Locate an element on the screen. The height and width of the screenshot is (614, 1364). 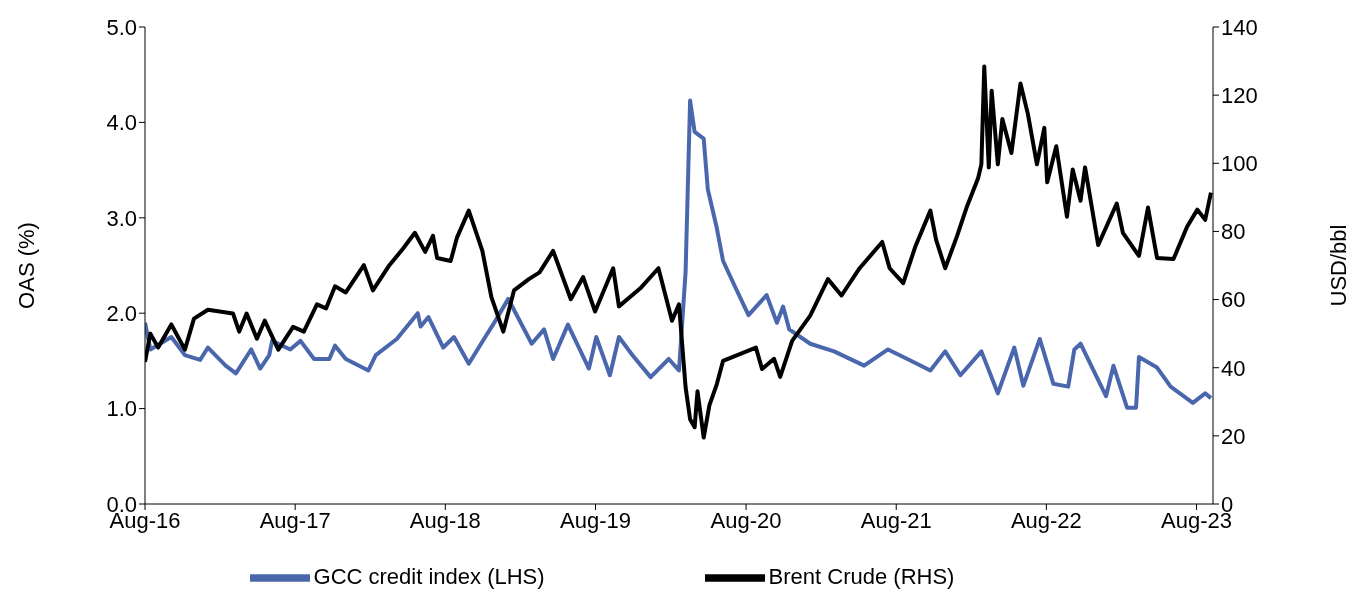
y-tick-label: 2.0 is located at coordinates (121, 314).